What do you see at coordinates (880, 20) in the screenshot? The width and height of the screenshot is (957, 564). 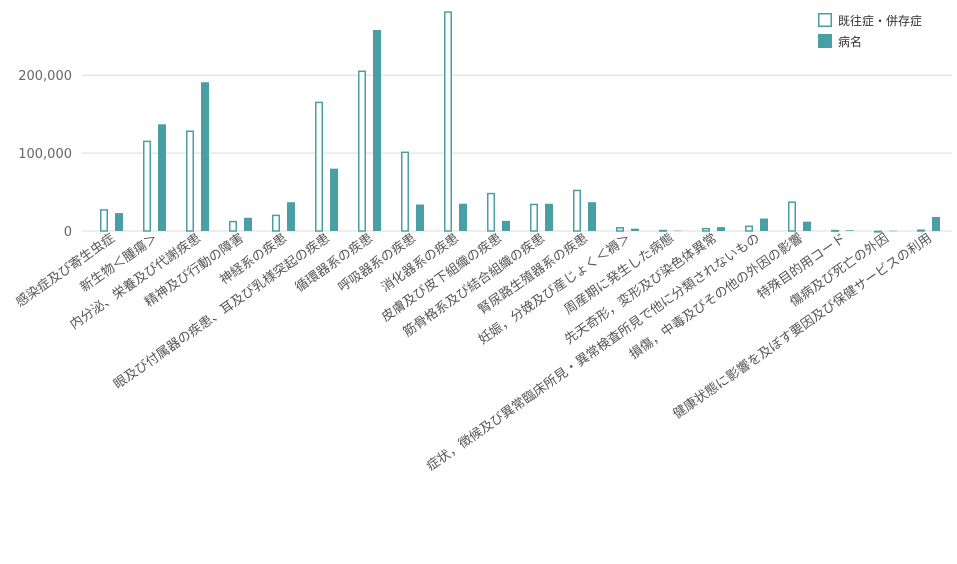 I see `legend-label: 既往症・併存症` at bounding box center [880, 20].